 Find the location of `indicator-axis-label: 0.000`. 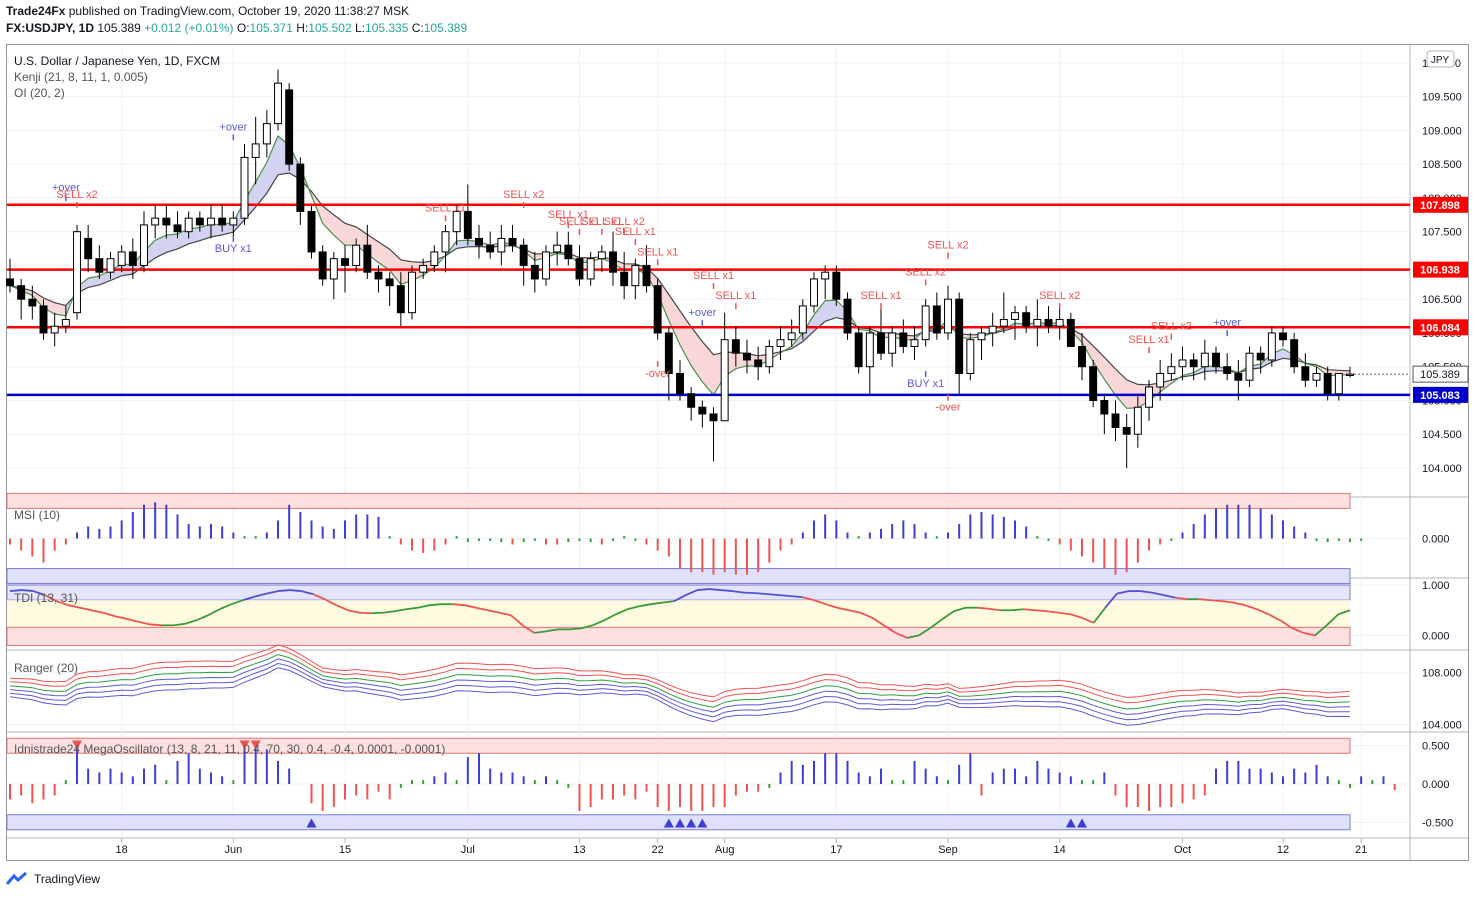

indicator-axis-label: 0.000 is located at coordinates (1436, 540).